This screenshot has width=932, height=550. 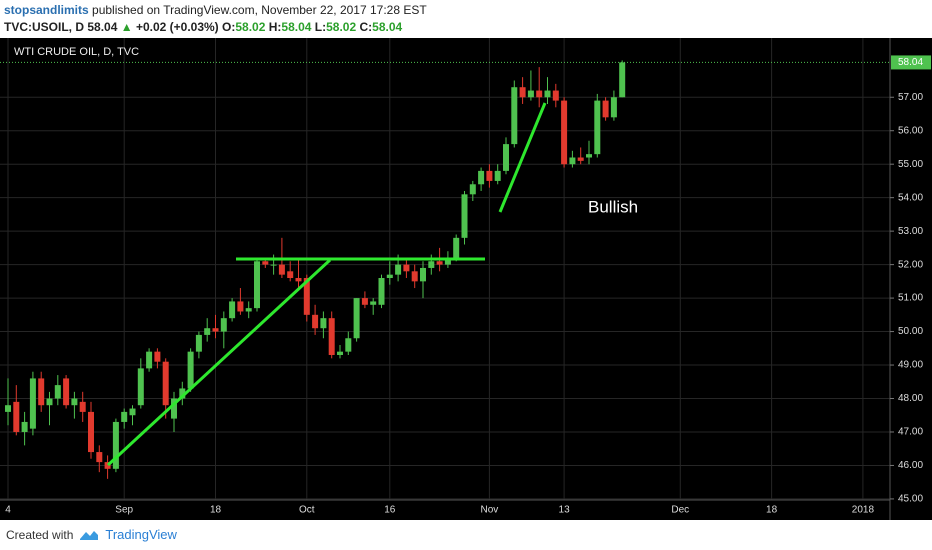 I want to click on y-tick-label: 50.00, so click(x=910, y=331).